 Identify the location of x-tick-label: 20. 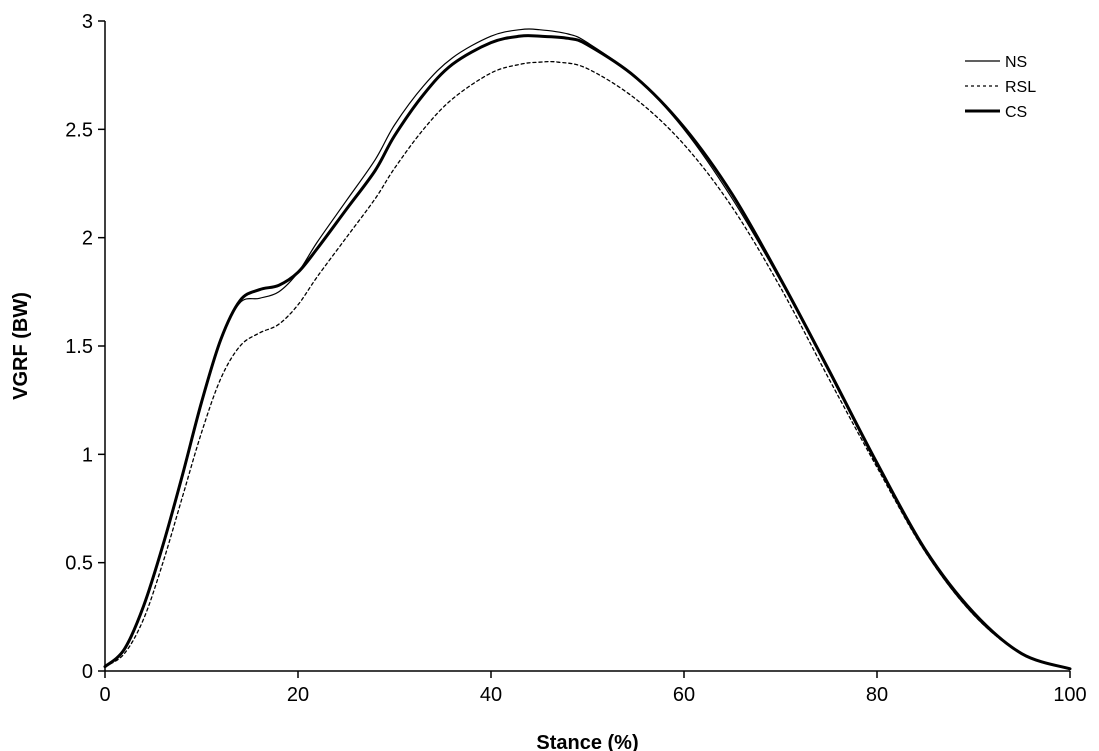
(298, 695).